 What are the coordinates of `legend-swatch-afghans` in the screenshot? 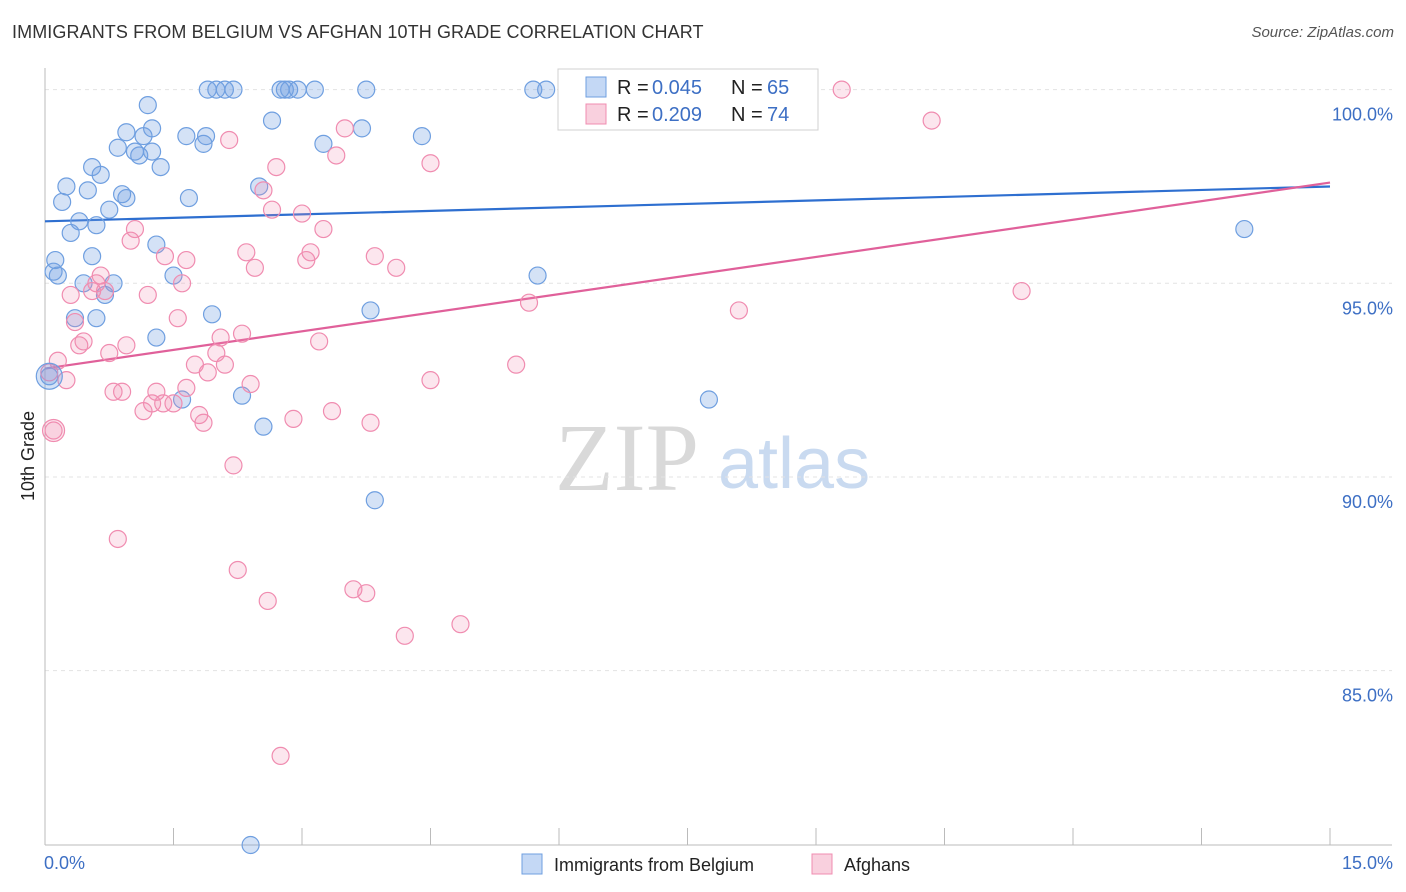 It's located at (822, 864).